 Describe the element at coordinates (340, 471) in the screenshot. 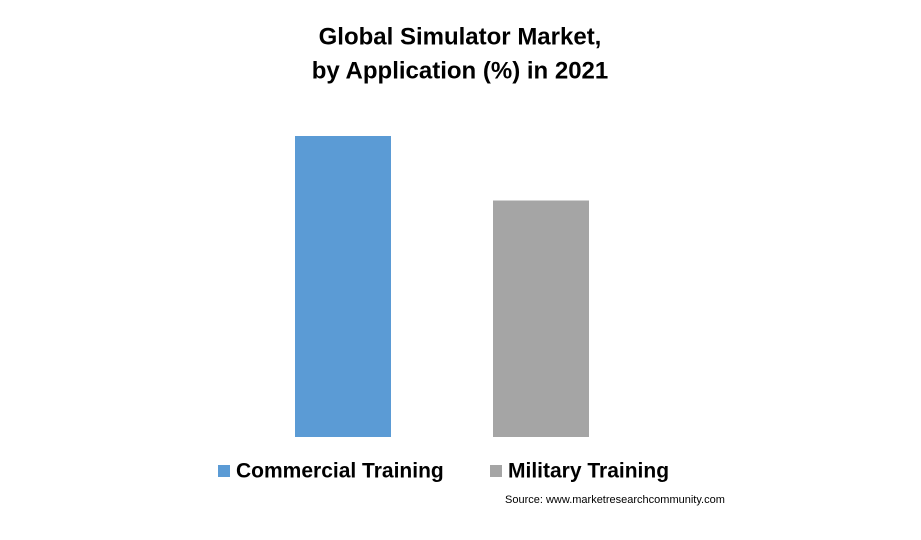

I see `legend-label: Commercial Training` at that location.